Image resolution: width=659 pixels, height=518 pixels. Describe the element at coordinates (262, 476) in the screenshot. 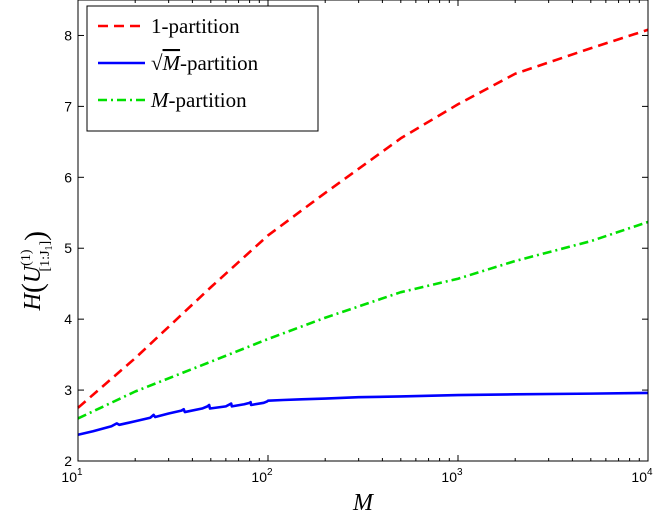

I see `x-tick-label: 10²` at that location.